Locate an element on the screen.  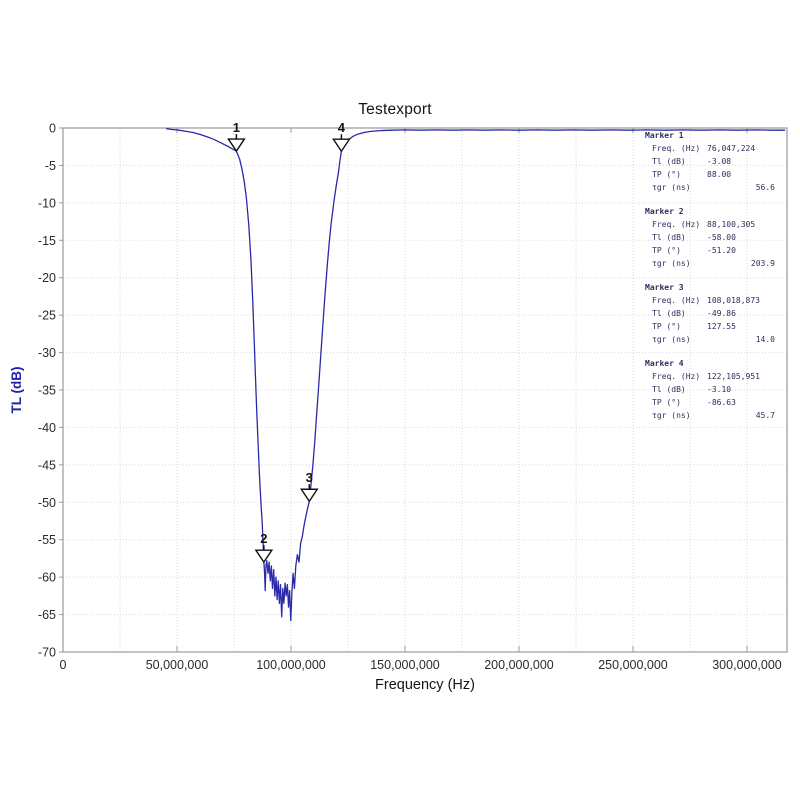
y-tick-label: -30 is located at coordinates (47, 353).